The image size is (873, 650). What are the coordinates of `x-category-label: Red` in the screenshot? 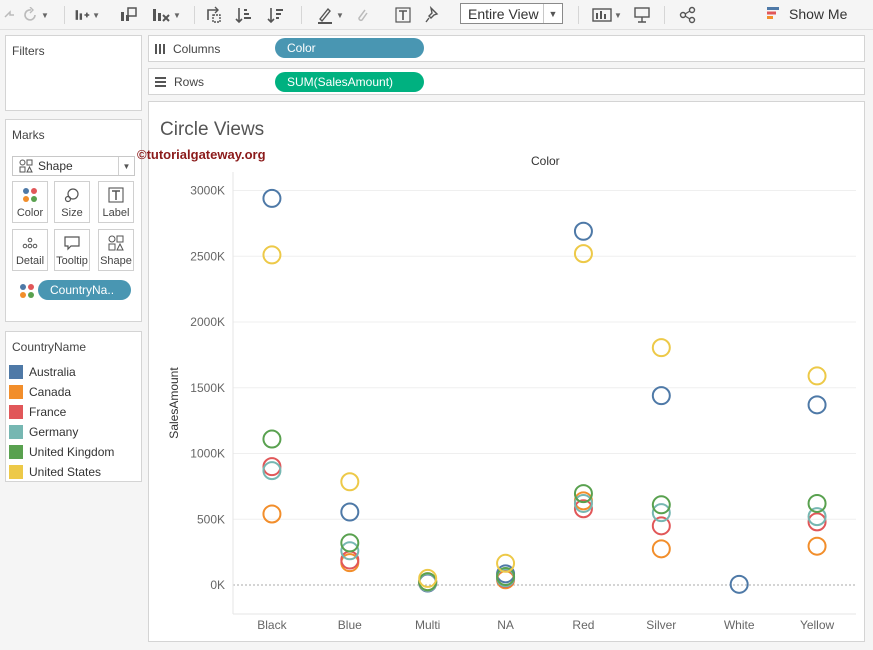 It's located at (583, 625).